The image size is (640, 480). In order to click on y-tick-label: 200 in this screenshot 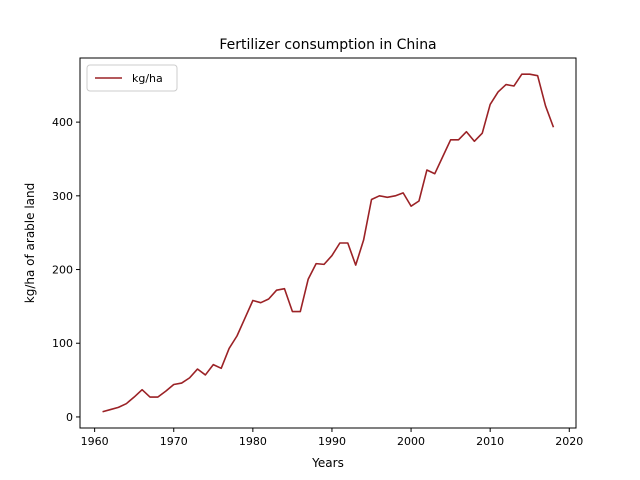, I will do `click(62, 270)`.